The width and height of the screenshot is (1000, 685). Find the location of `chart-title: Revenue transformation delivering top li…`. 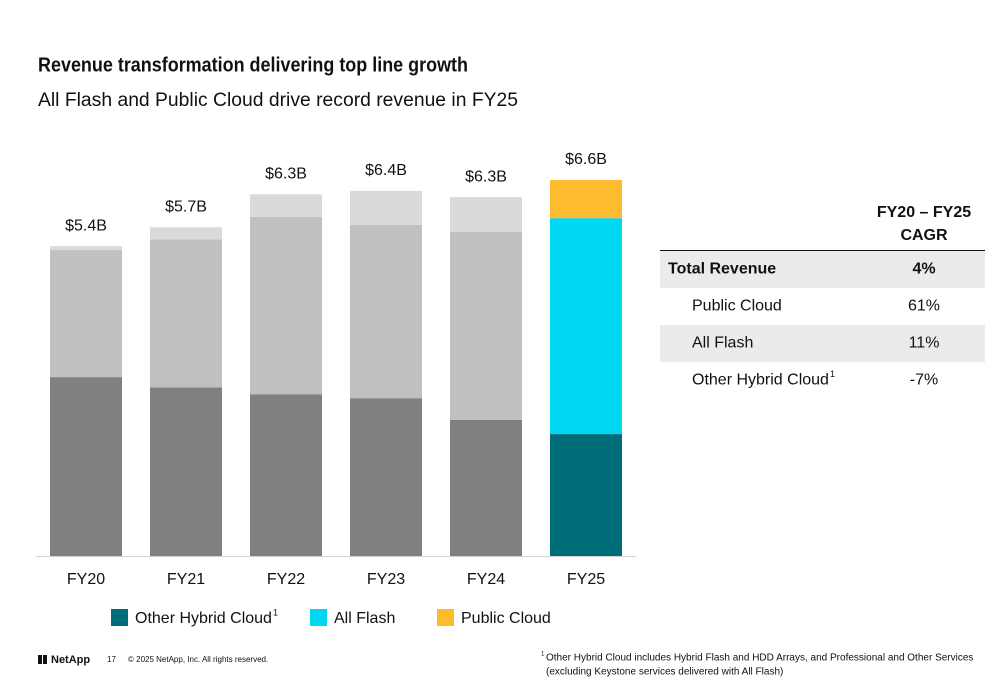

chart-title: Revenue transformation delivering top li… is located at coordinates (253, 65).